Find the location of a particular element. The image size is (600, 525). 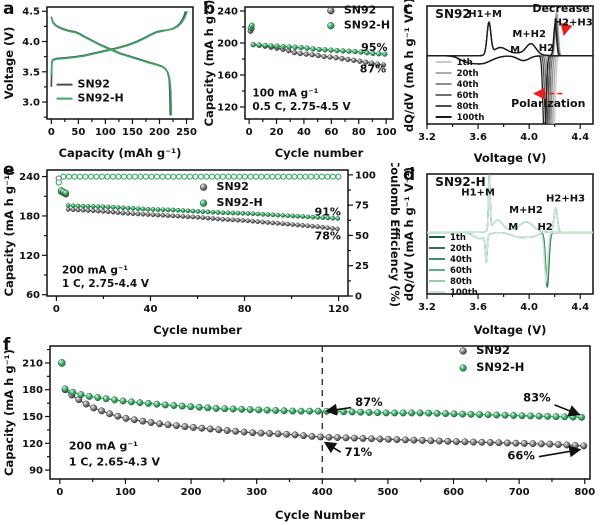

svg-text: 100 mA g⁻¹ is located at coordinates (285, 94).